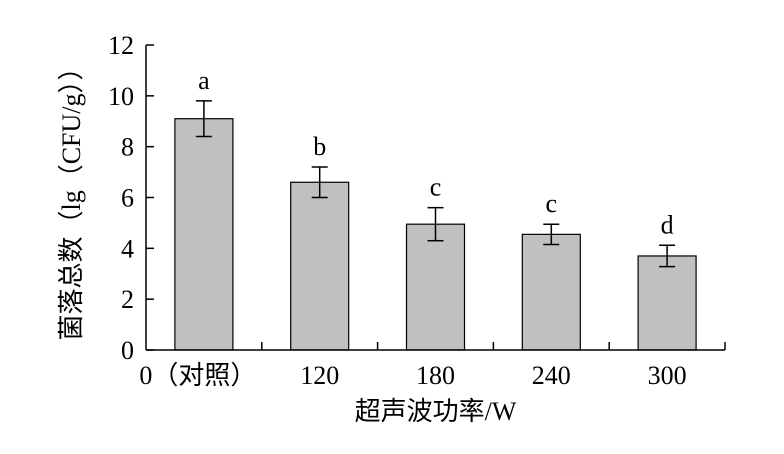 This screenshot has height=454, width=784. What do you see at coordinates (127, 147) in the screenshot?
I see `y-tick-label: 8` at bounding box center [127, 147].